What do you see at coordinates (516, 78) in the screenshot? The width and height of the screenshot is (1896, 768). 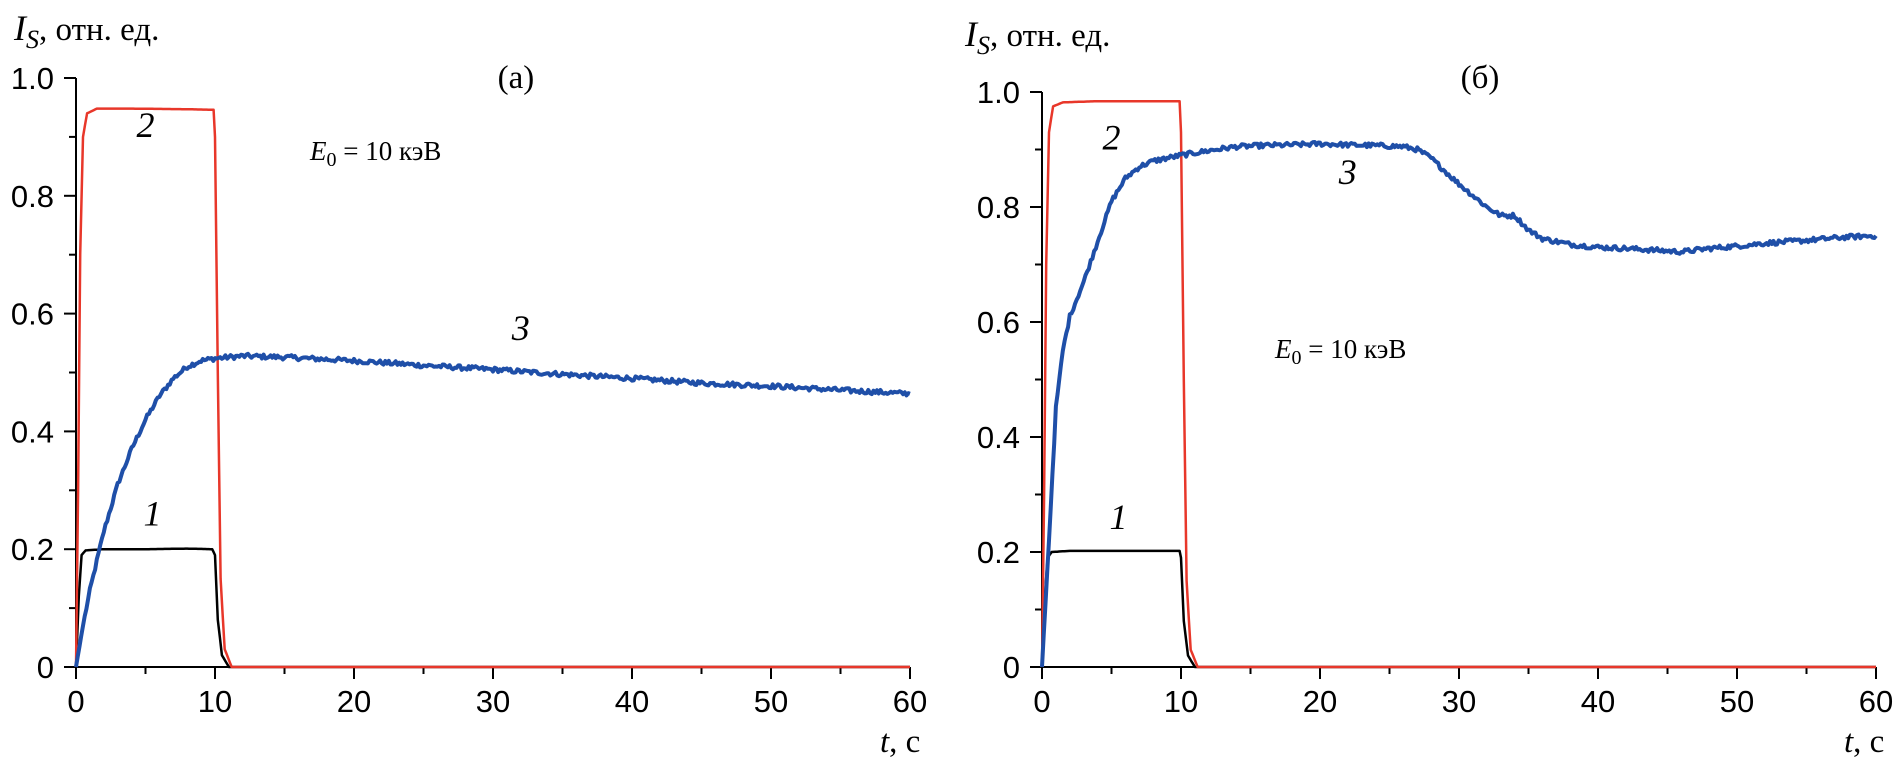 I see `panel-label: (а)` at bounding box center [516, 78].